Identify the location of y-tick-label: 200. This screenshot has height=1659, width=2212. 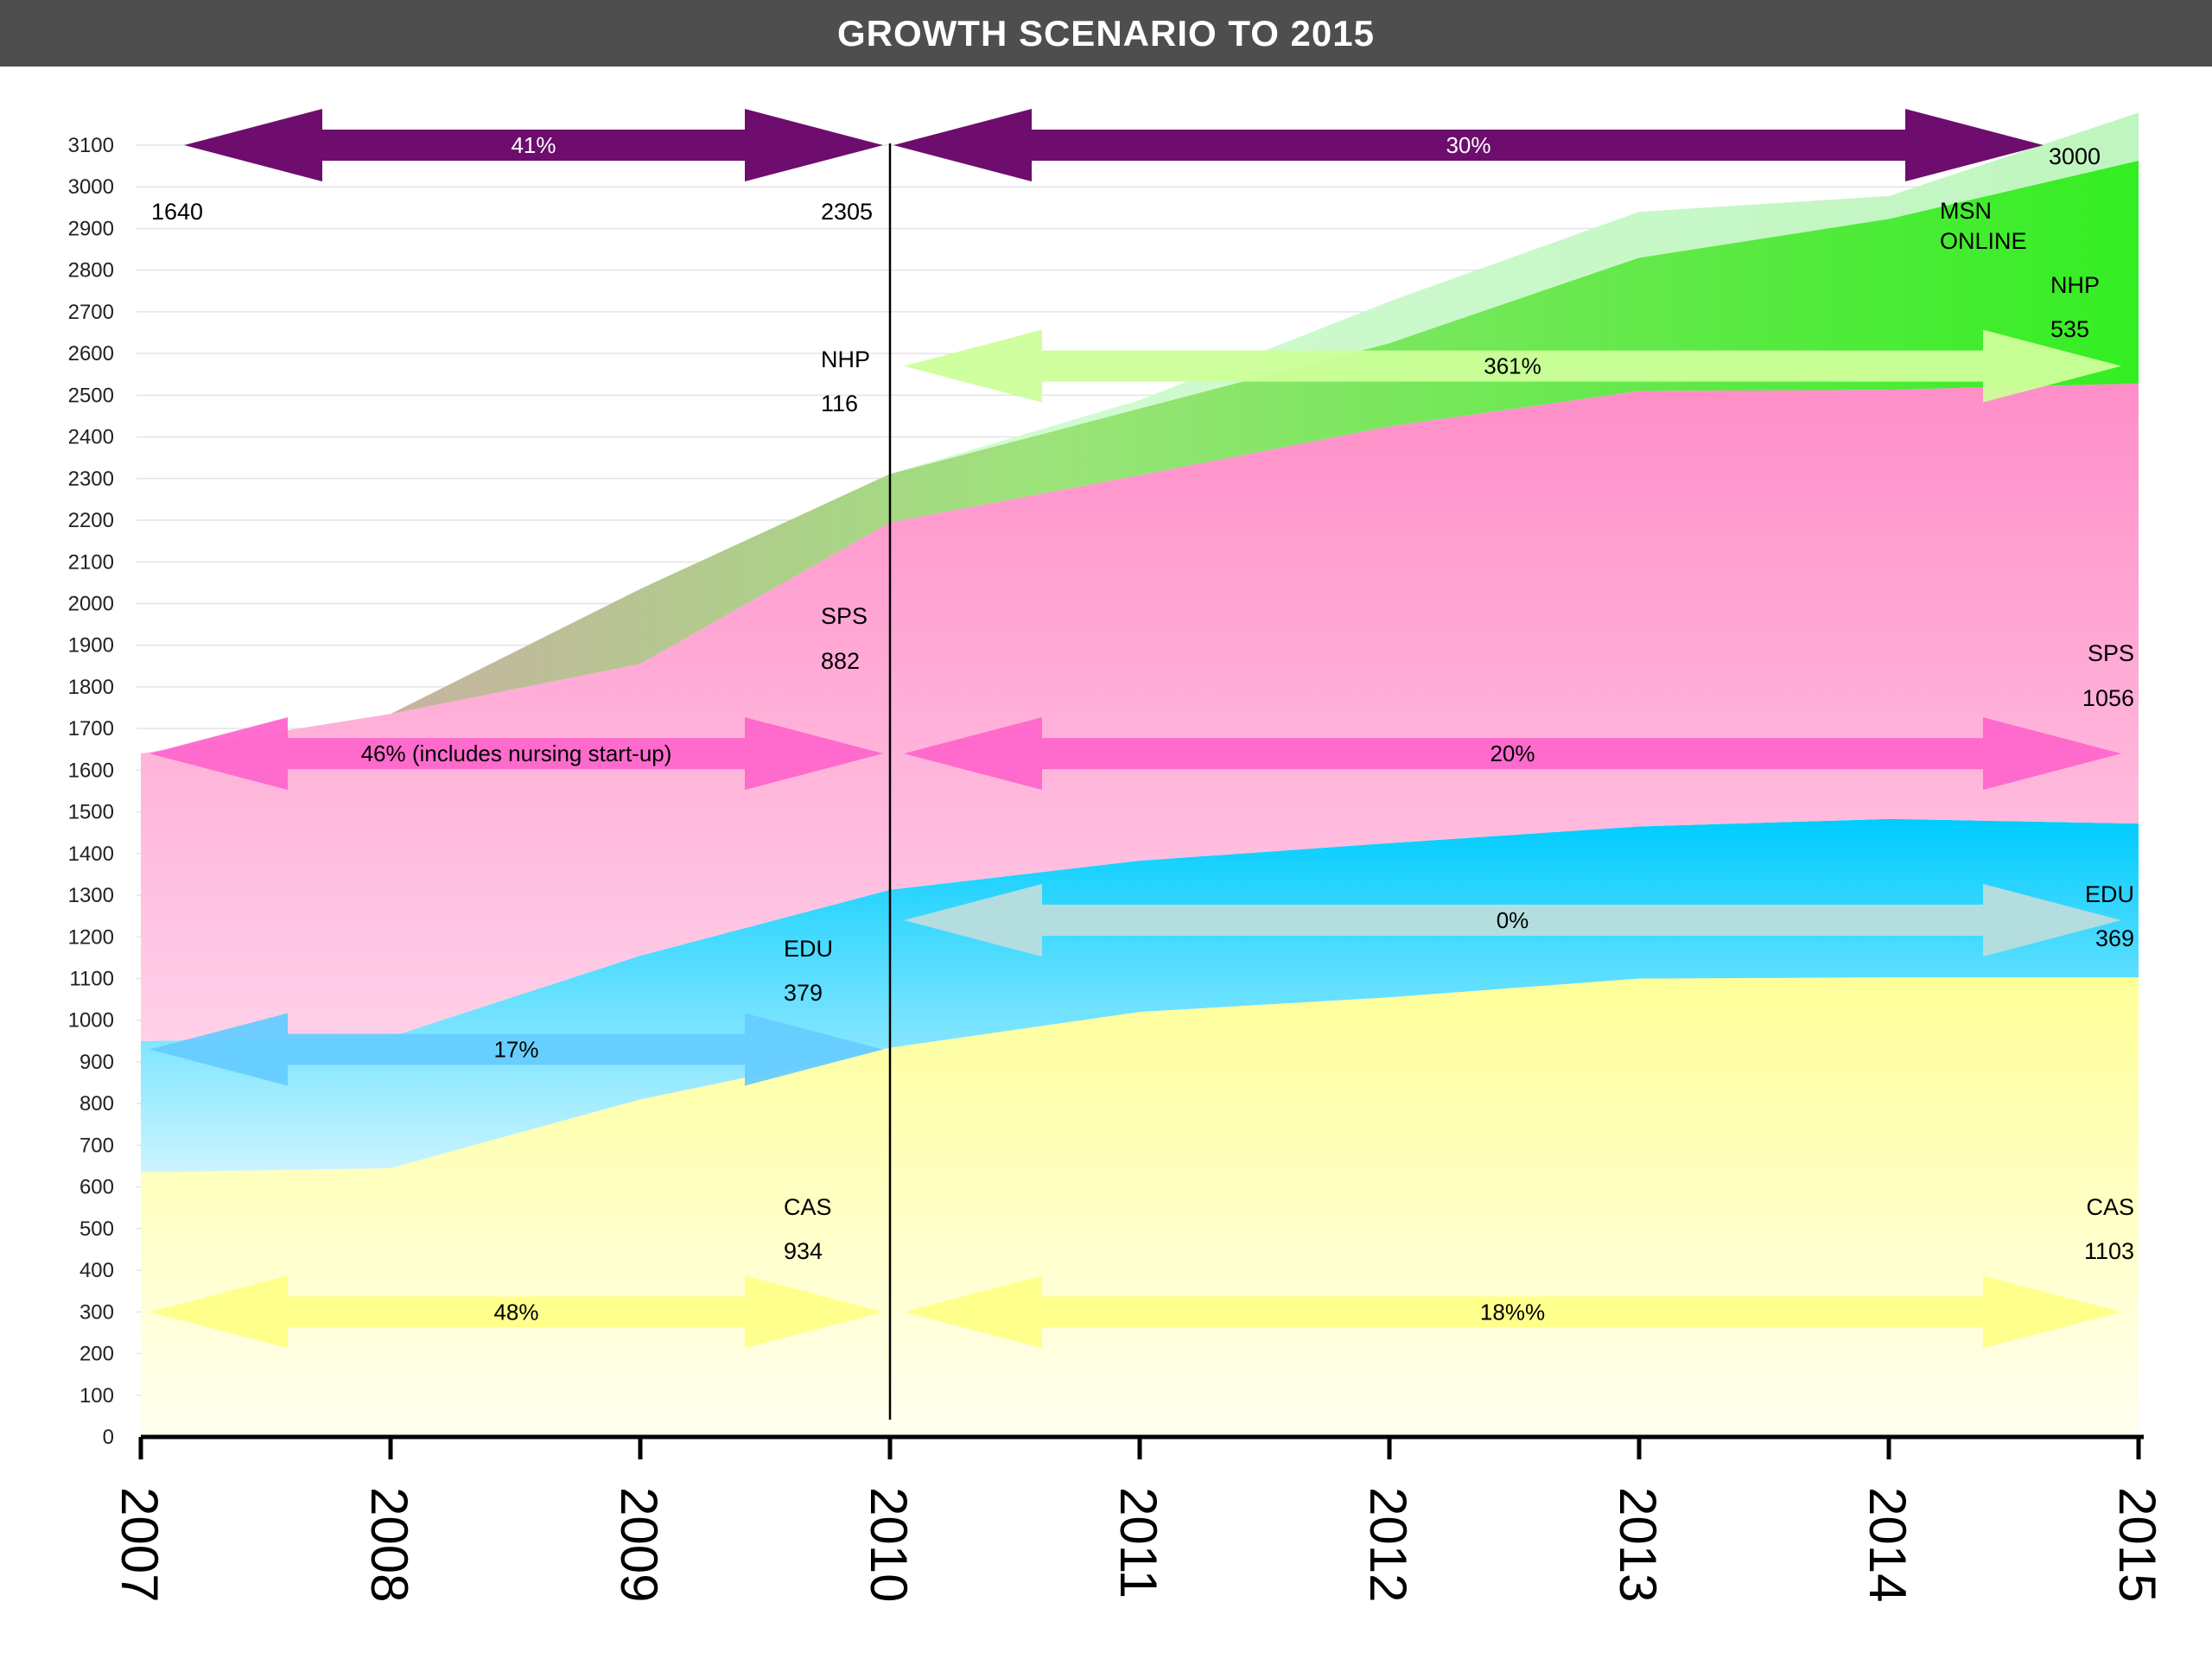
(96, 1354).